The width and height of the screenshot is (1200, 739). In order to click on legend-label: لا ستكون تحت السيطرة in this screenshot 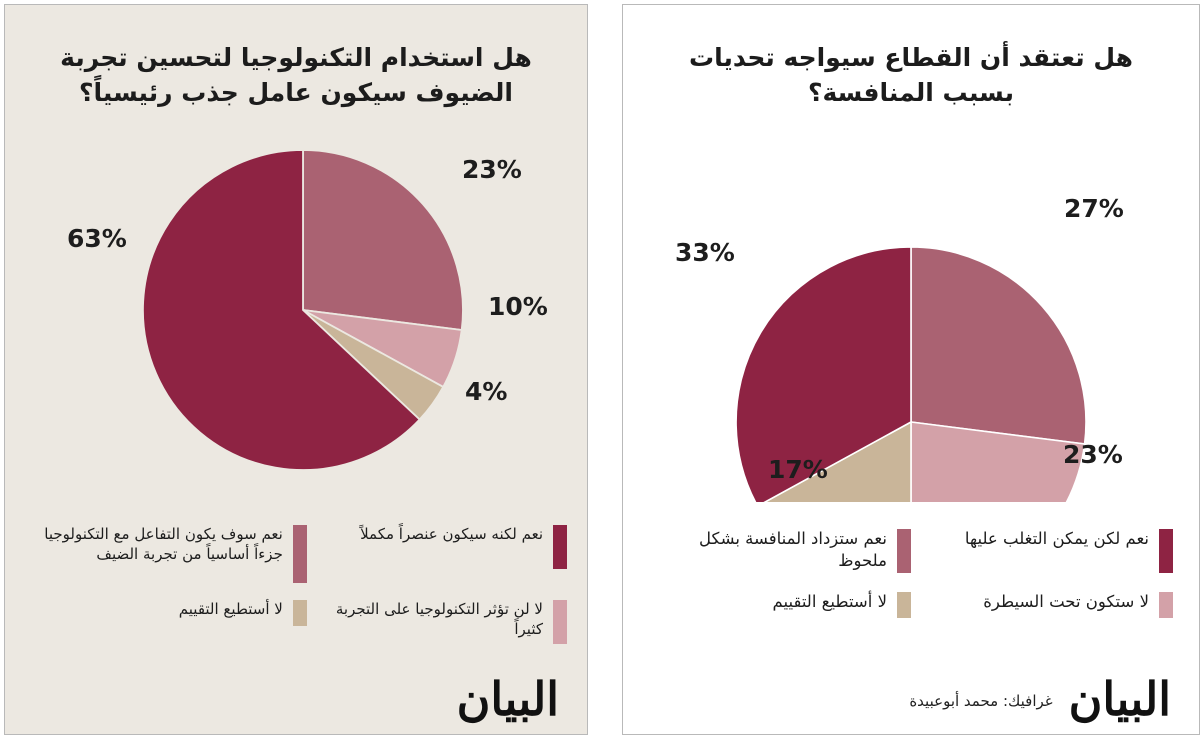, I will do `click(1066, 601)`.